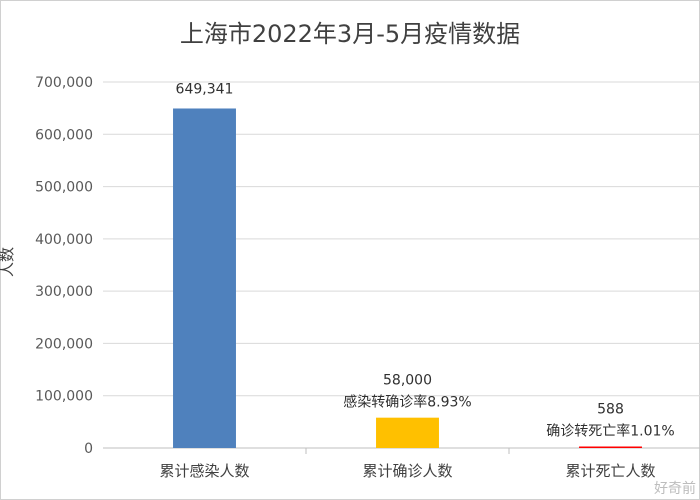 Image resolution: width=700 pixels, height=500 pixels. Describe the element at coordinates (64, 188) in the screenshot. I see `y-tick-label: 500,000` at that location.